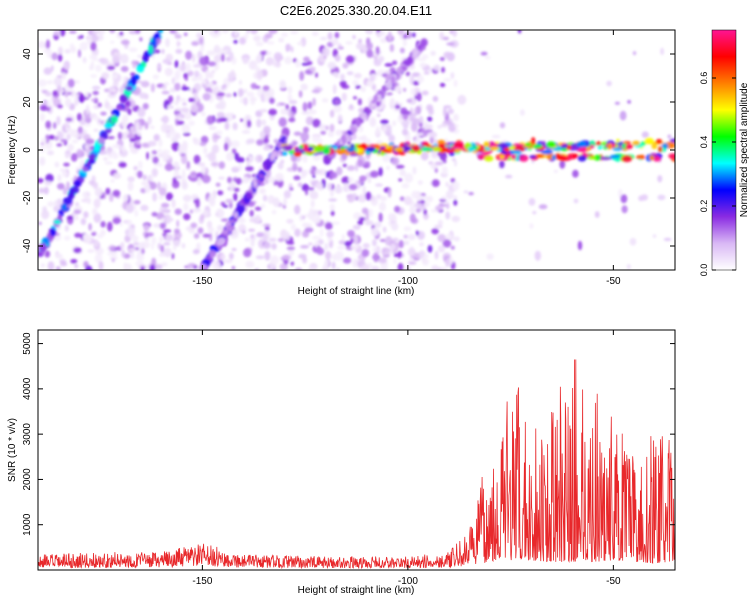 The image size is (750, 600). Describe the element at coordinates (356, 10) in the screenshot. I see `figure-title: C2E6.2025.330.20.04.E11` at that location.